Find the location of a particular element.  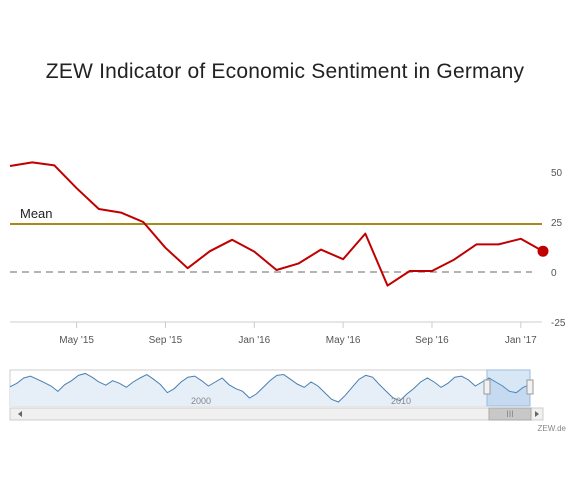

x-tick-label: Jan '16 is located at coordinates (254, 340).